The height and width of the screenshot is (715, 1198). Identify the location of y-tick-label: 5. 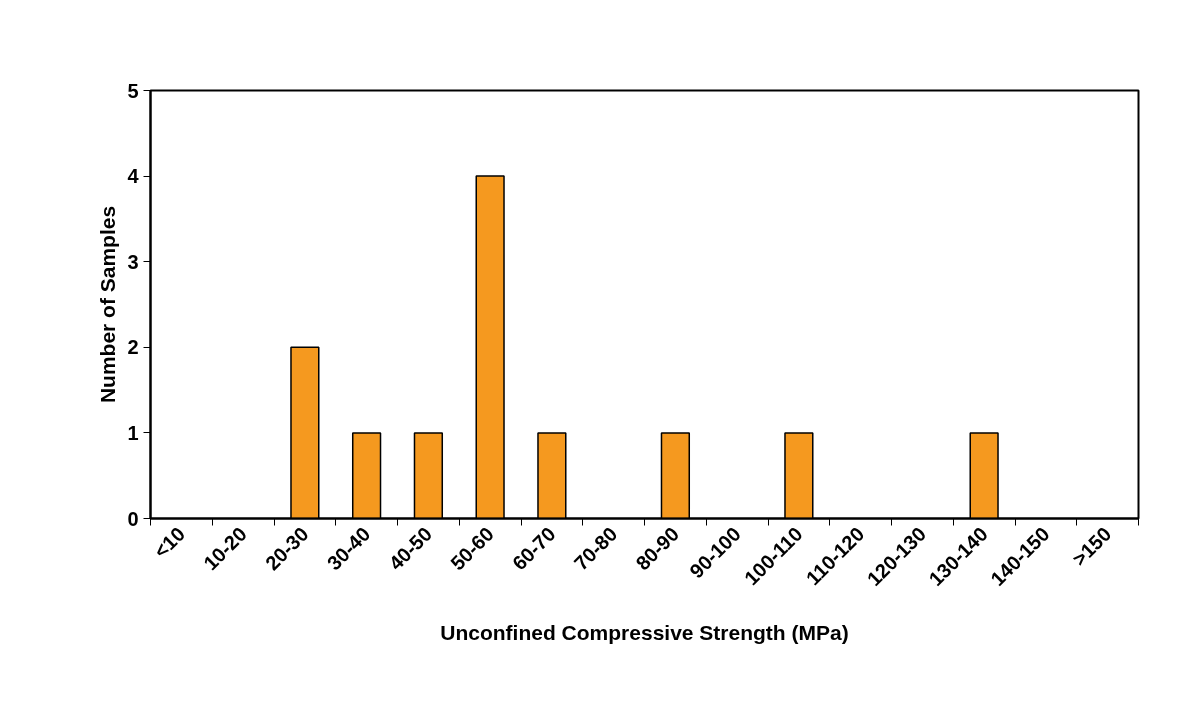
(133, 90).